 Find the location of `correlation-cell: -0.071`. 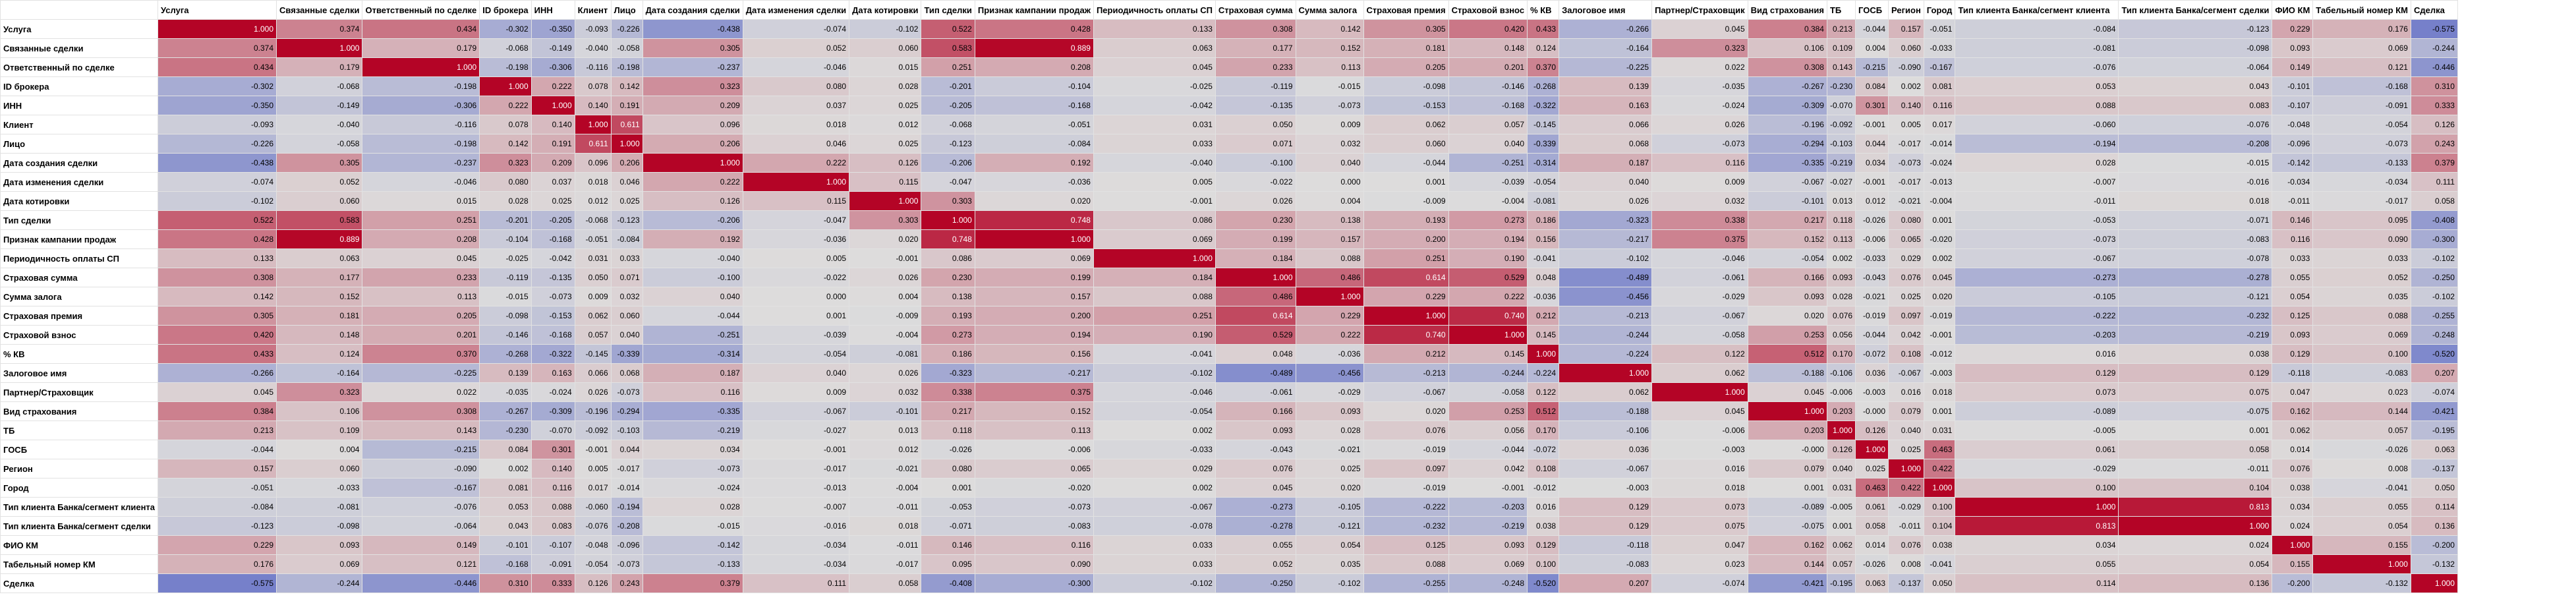

correlation-cell: -0.071 is located at coordinates (948, 526).